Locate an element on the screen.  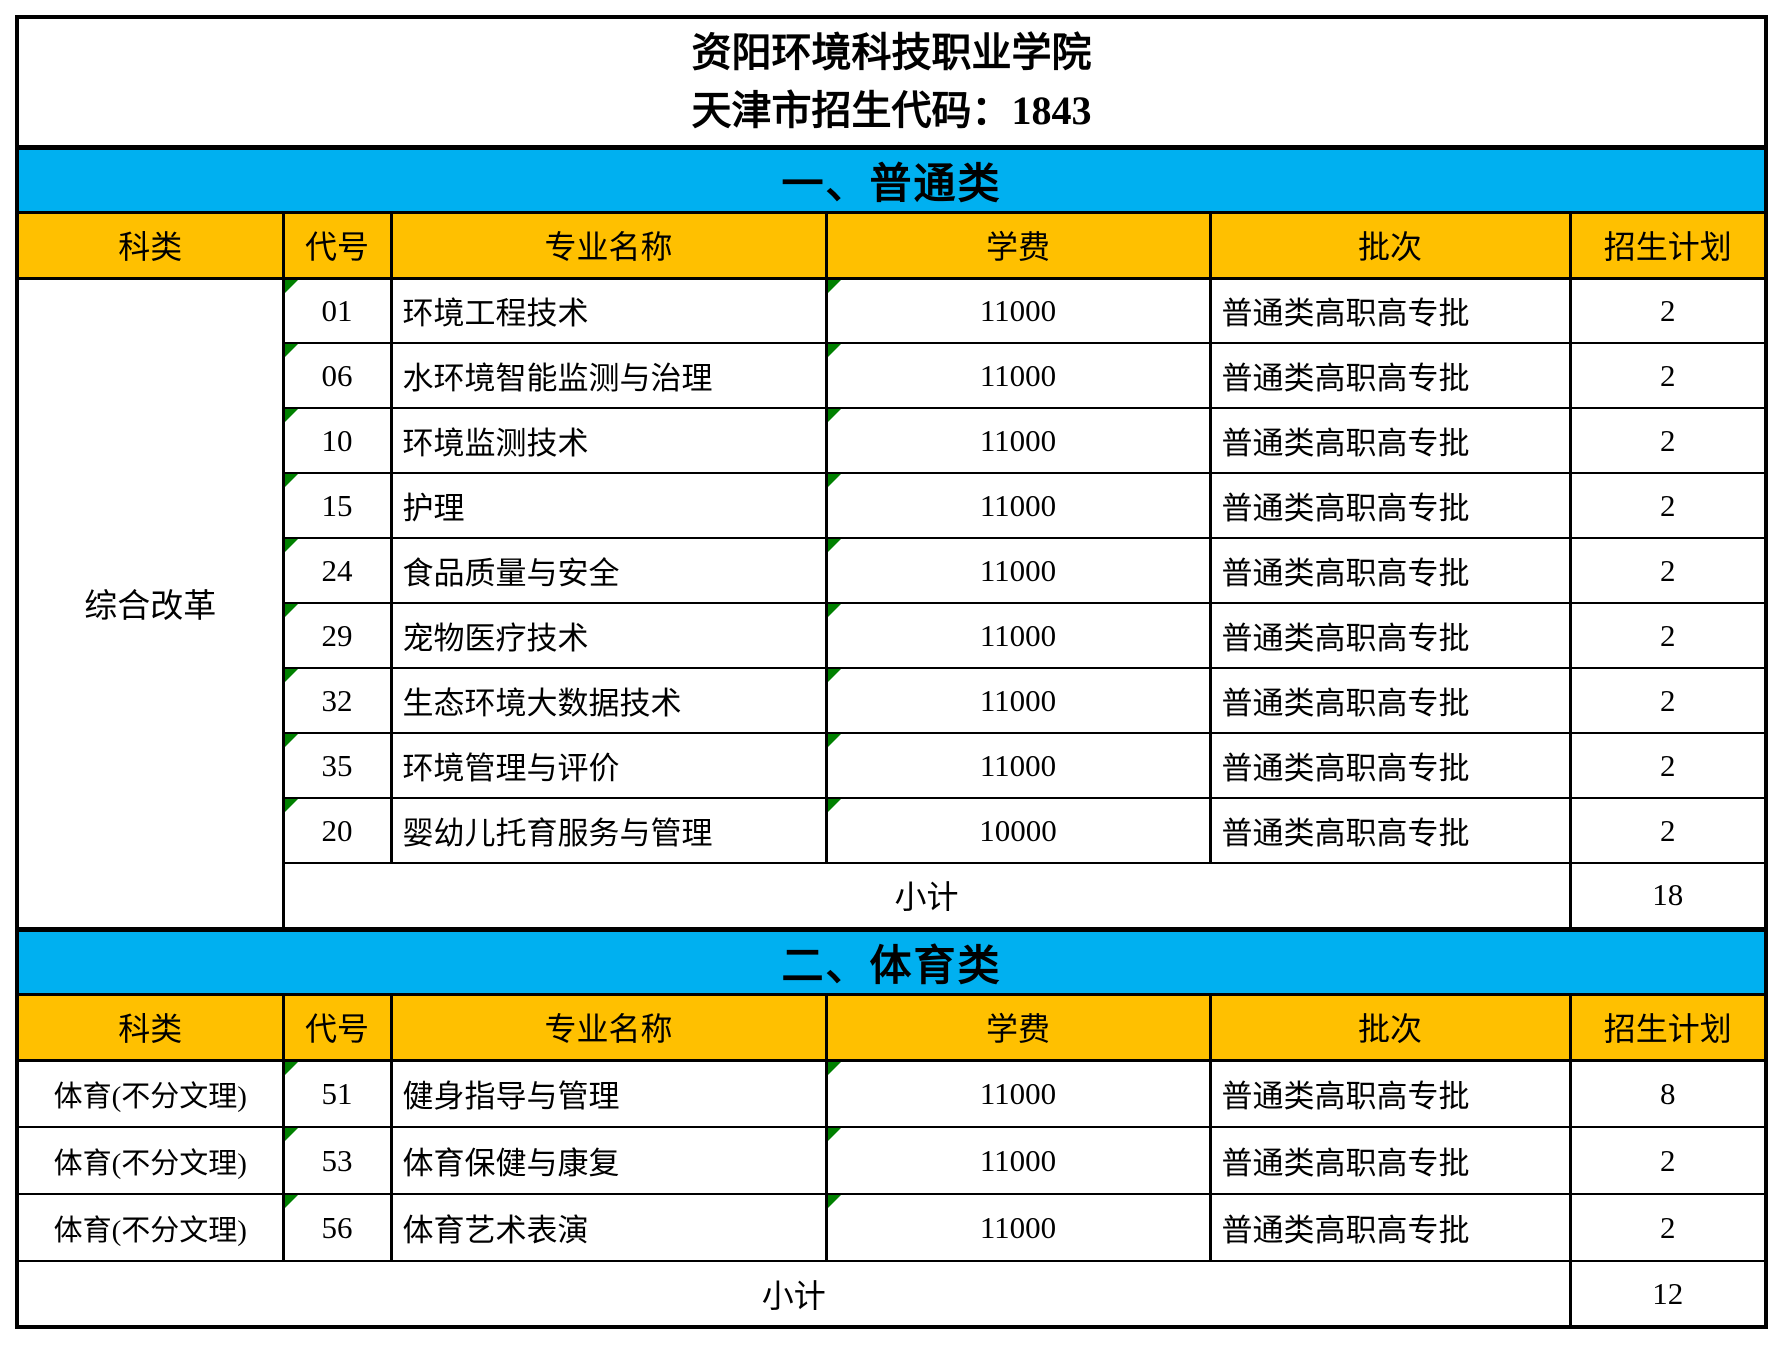
table-row: 体育(不分文理) 53 体育保健与康复 11000 普通类高职高专批 2 is located at coordinates (891, 1160).